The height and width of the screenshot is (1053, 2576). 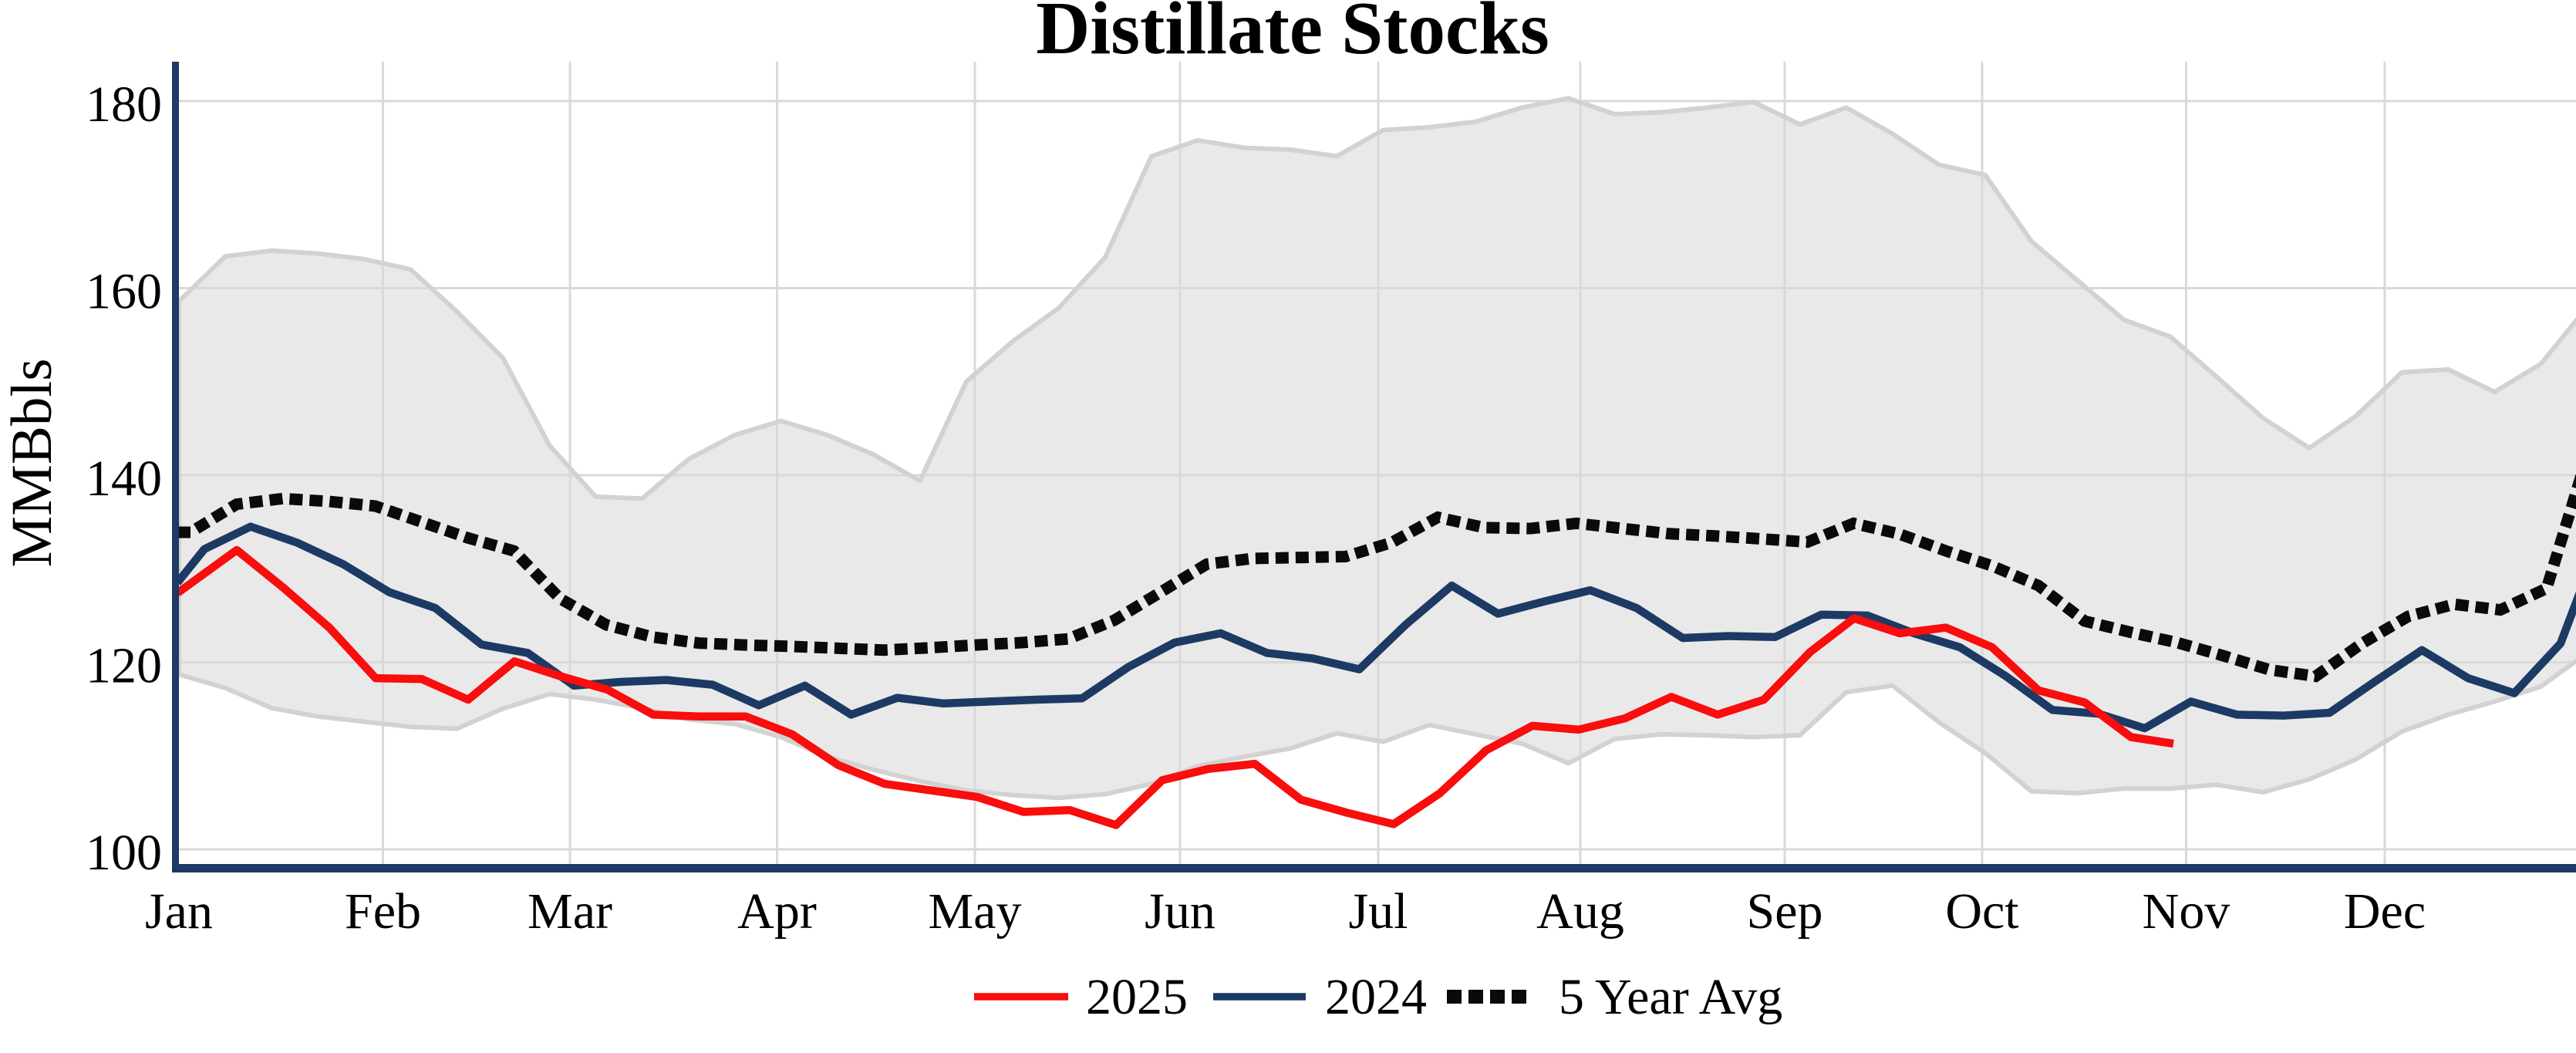 I want to click on svg-text: Mar, so click(x=570, y=912).